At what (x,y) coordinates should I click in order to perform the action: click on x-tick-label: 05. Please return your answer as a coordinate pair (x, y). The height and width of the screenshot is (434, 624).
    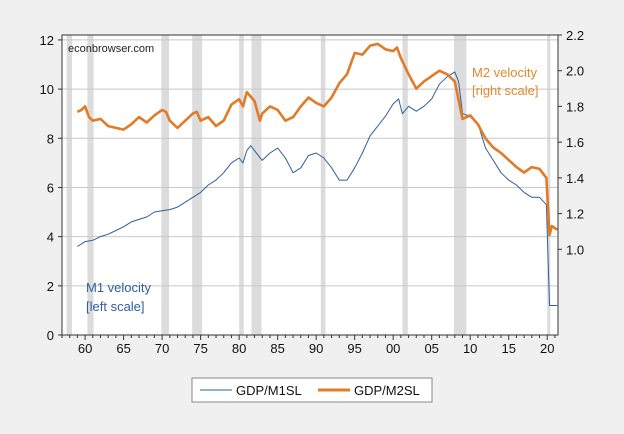
    Looking at the image, I should click on (431, 348).